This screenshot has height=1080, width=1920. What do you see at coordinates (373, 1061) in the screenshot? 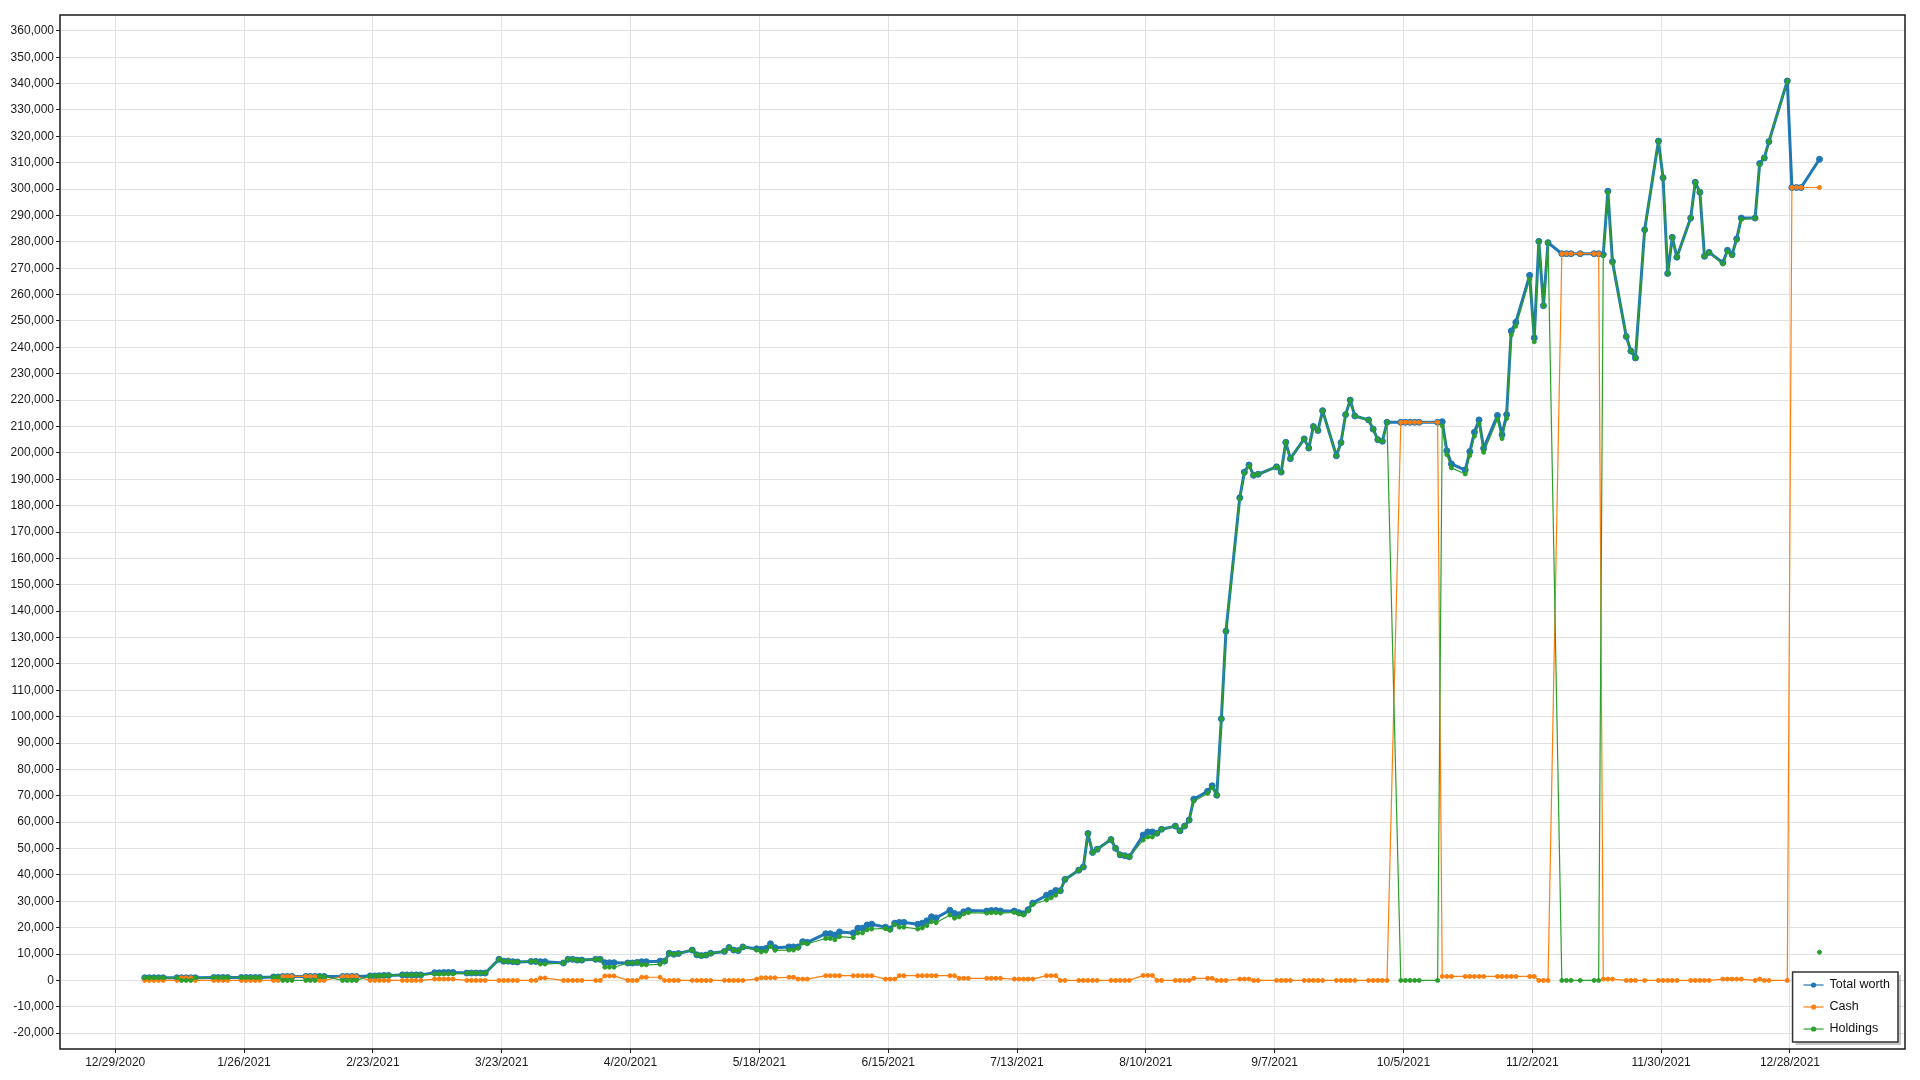
I see `x-tick-label: 2/23/2021` at bounding box center [373, 1061].